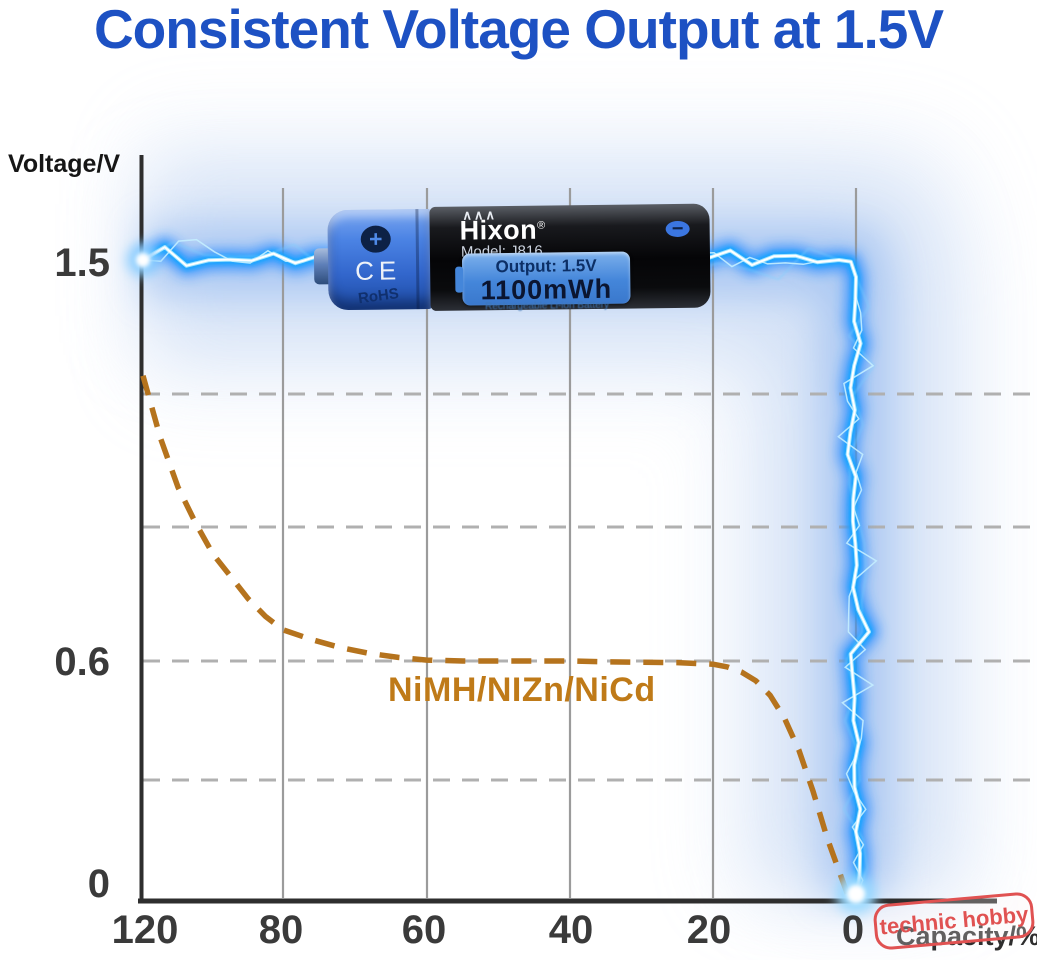  I want to click on x-tick-40: 40, so click(571, 930).